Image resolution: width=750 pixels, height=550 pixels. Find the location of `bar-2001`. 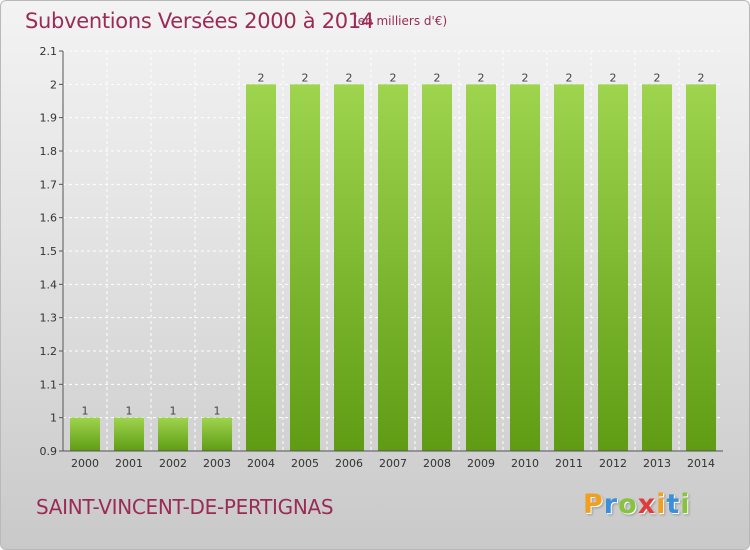

bar-2001 is located at coordinates (129, 434).